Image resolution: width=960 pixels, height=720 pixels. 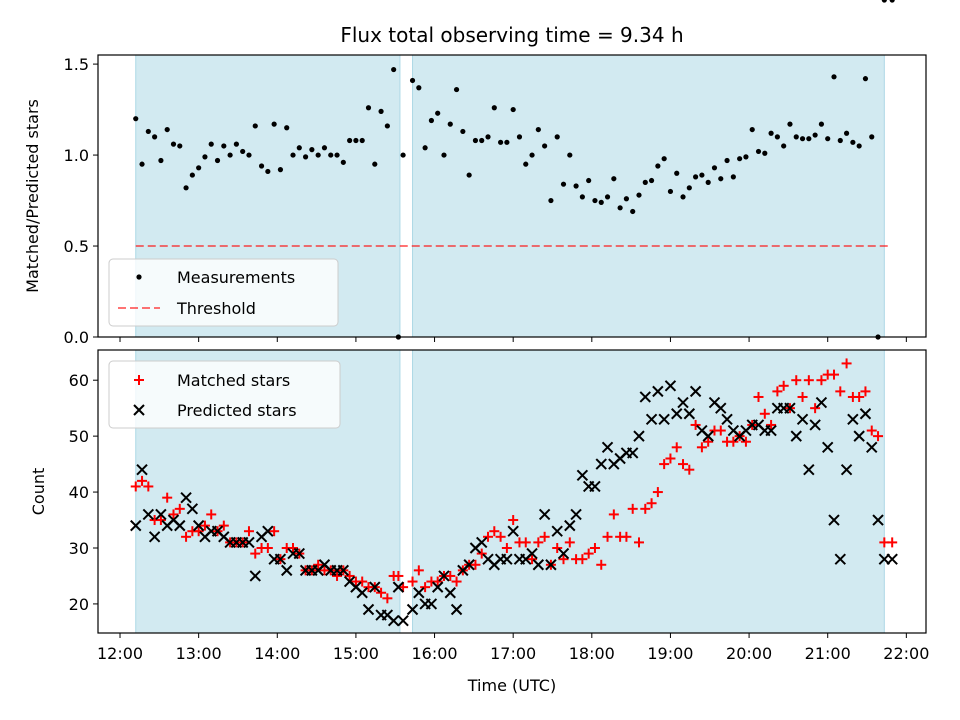 What do you see at coordinates (76, 337) in the screenshot?
I see `y-tick-label: 0.0` at bounding box center [76, 337].